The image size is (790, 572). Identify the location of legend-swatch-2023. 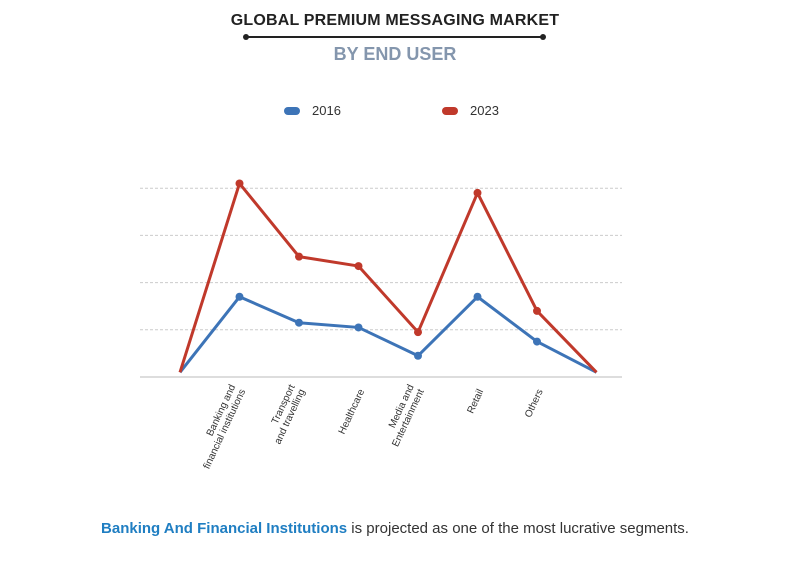
(450, 110).